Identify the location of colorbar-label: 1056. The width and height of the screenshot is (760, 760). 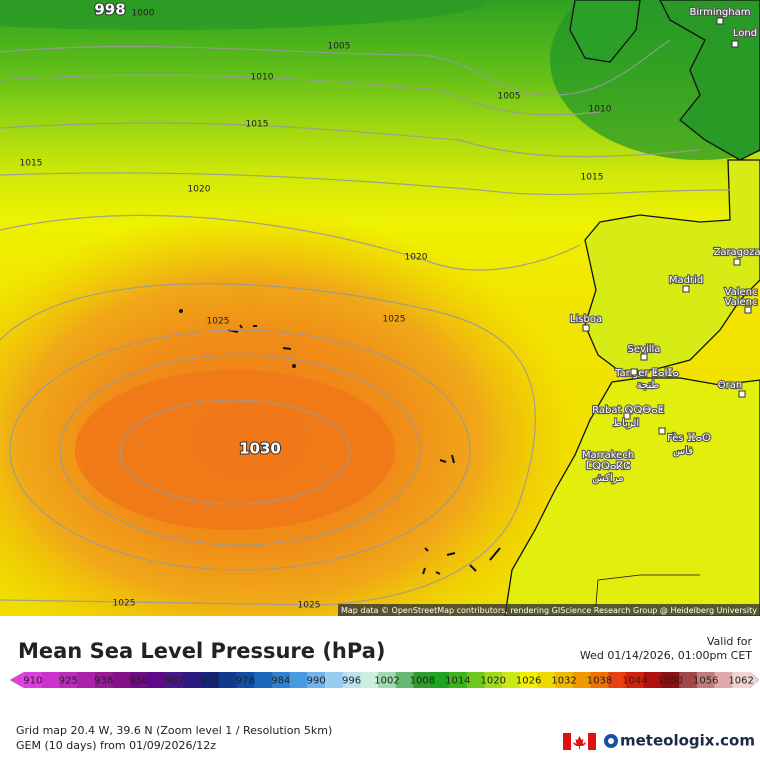
(705, 681).